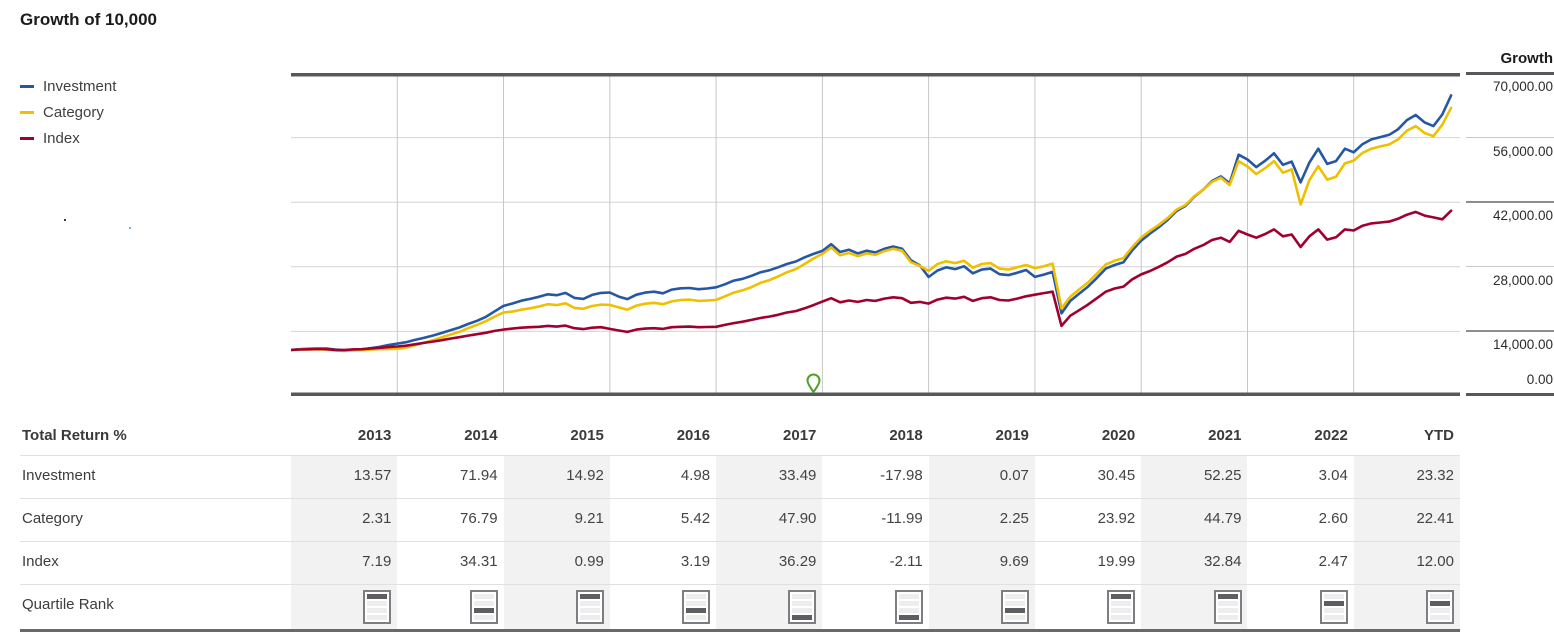 Image resolution: width=1554 pixels, height=635 pixels. Describe the element at coordinates (1522, 151) in the screenshot. I see `growth-axis-tick-label: 56,000.00` at that location.